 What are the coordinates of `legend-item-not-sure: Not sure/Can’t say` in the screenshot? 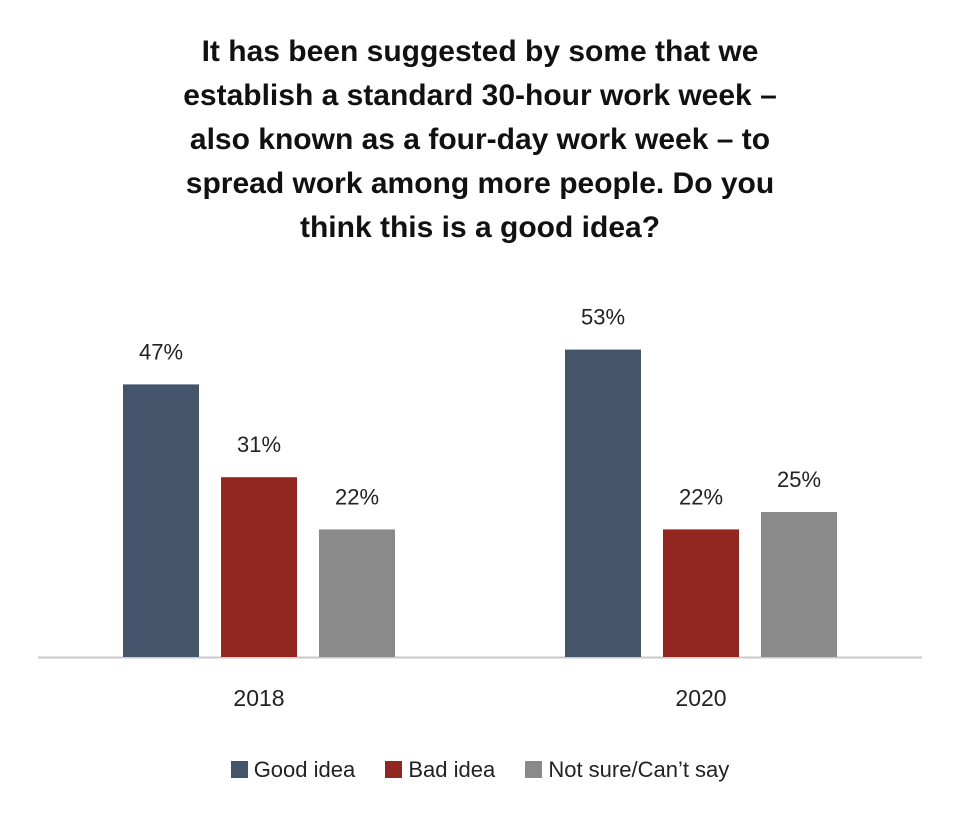 It's located at (627, 770).